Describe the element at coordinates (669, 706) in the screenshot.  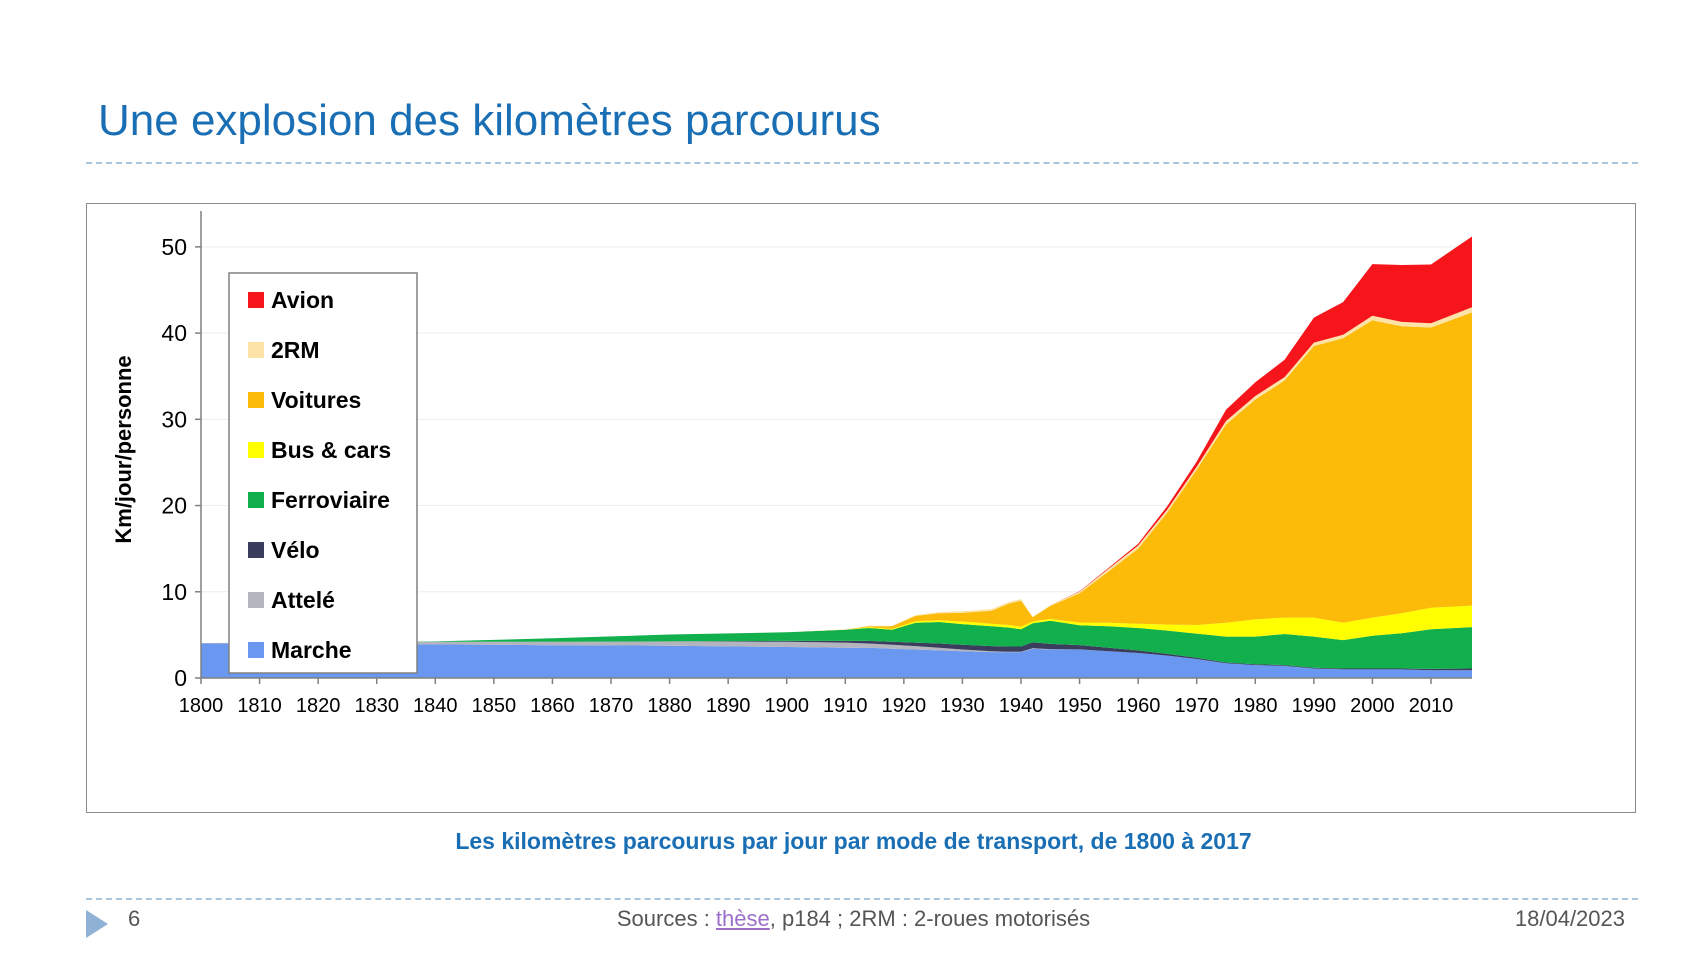
I see `x-tick-label: 1880` at that location.